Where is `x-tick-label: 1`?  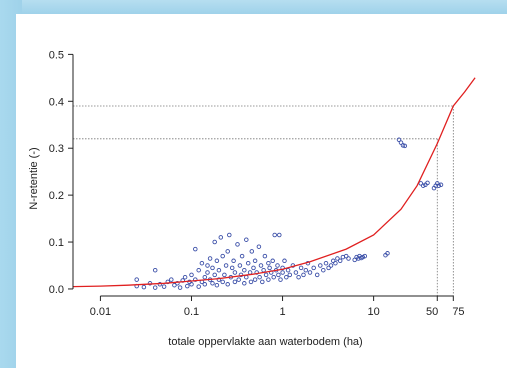 x-tick-label: 1 is located at coordinates (282, 312).